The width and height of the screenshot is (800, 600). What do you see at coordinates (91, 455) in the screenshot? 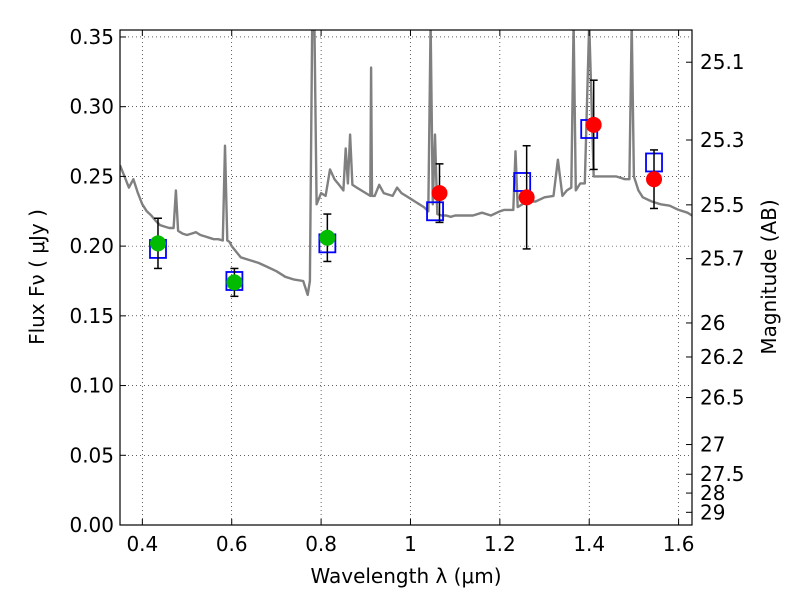
I see `y-tick-label: 0.05` at bounding box center [91, 455].